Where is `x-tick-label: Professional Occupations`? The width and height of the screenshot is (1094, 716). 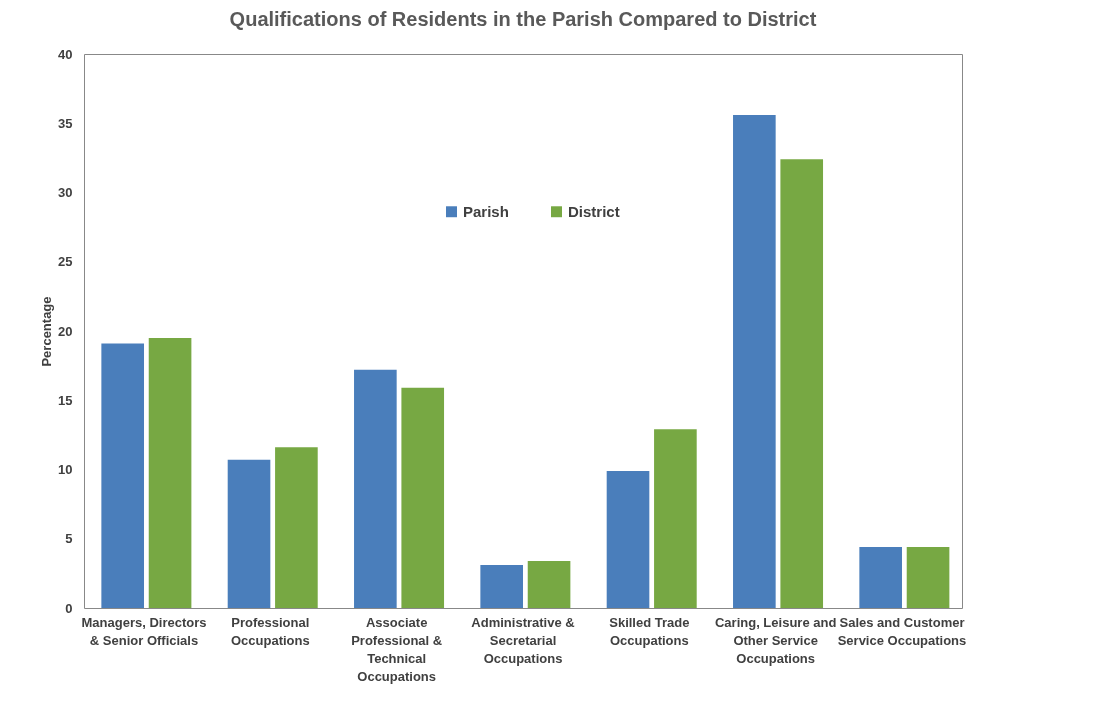
x-tick-label: Professional Occupations is located at coordinates (270, 631).